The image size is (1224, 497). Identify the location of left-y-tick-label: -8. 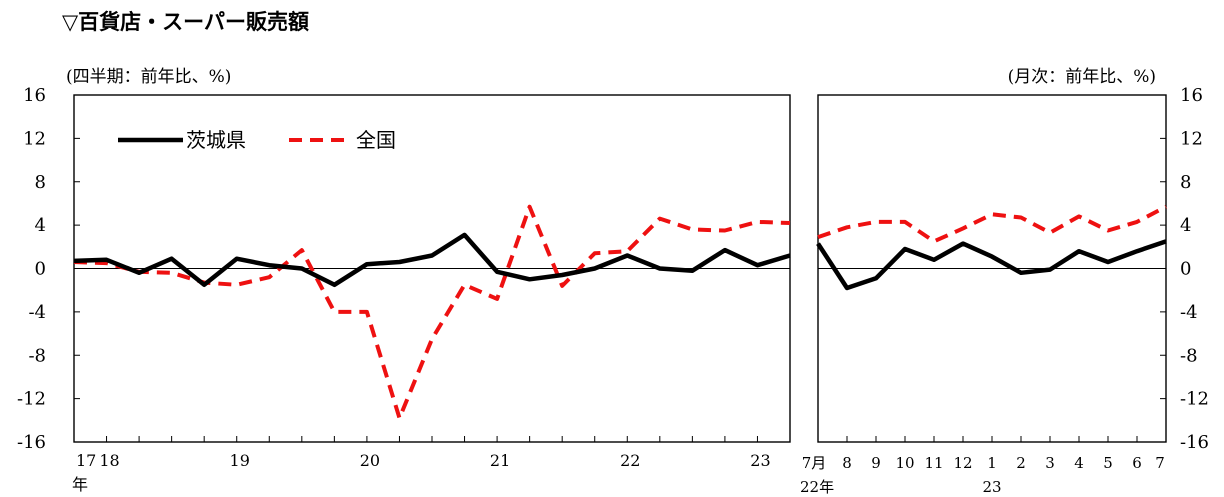
(37, 355).